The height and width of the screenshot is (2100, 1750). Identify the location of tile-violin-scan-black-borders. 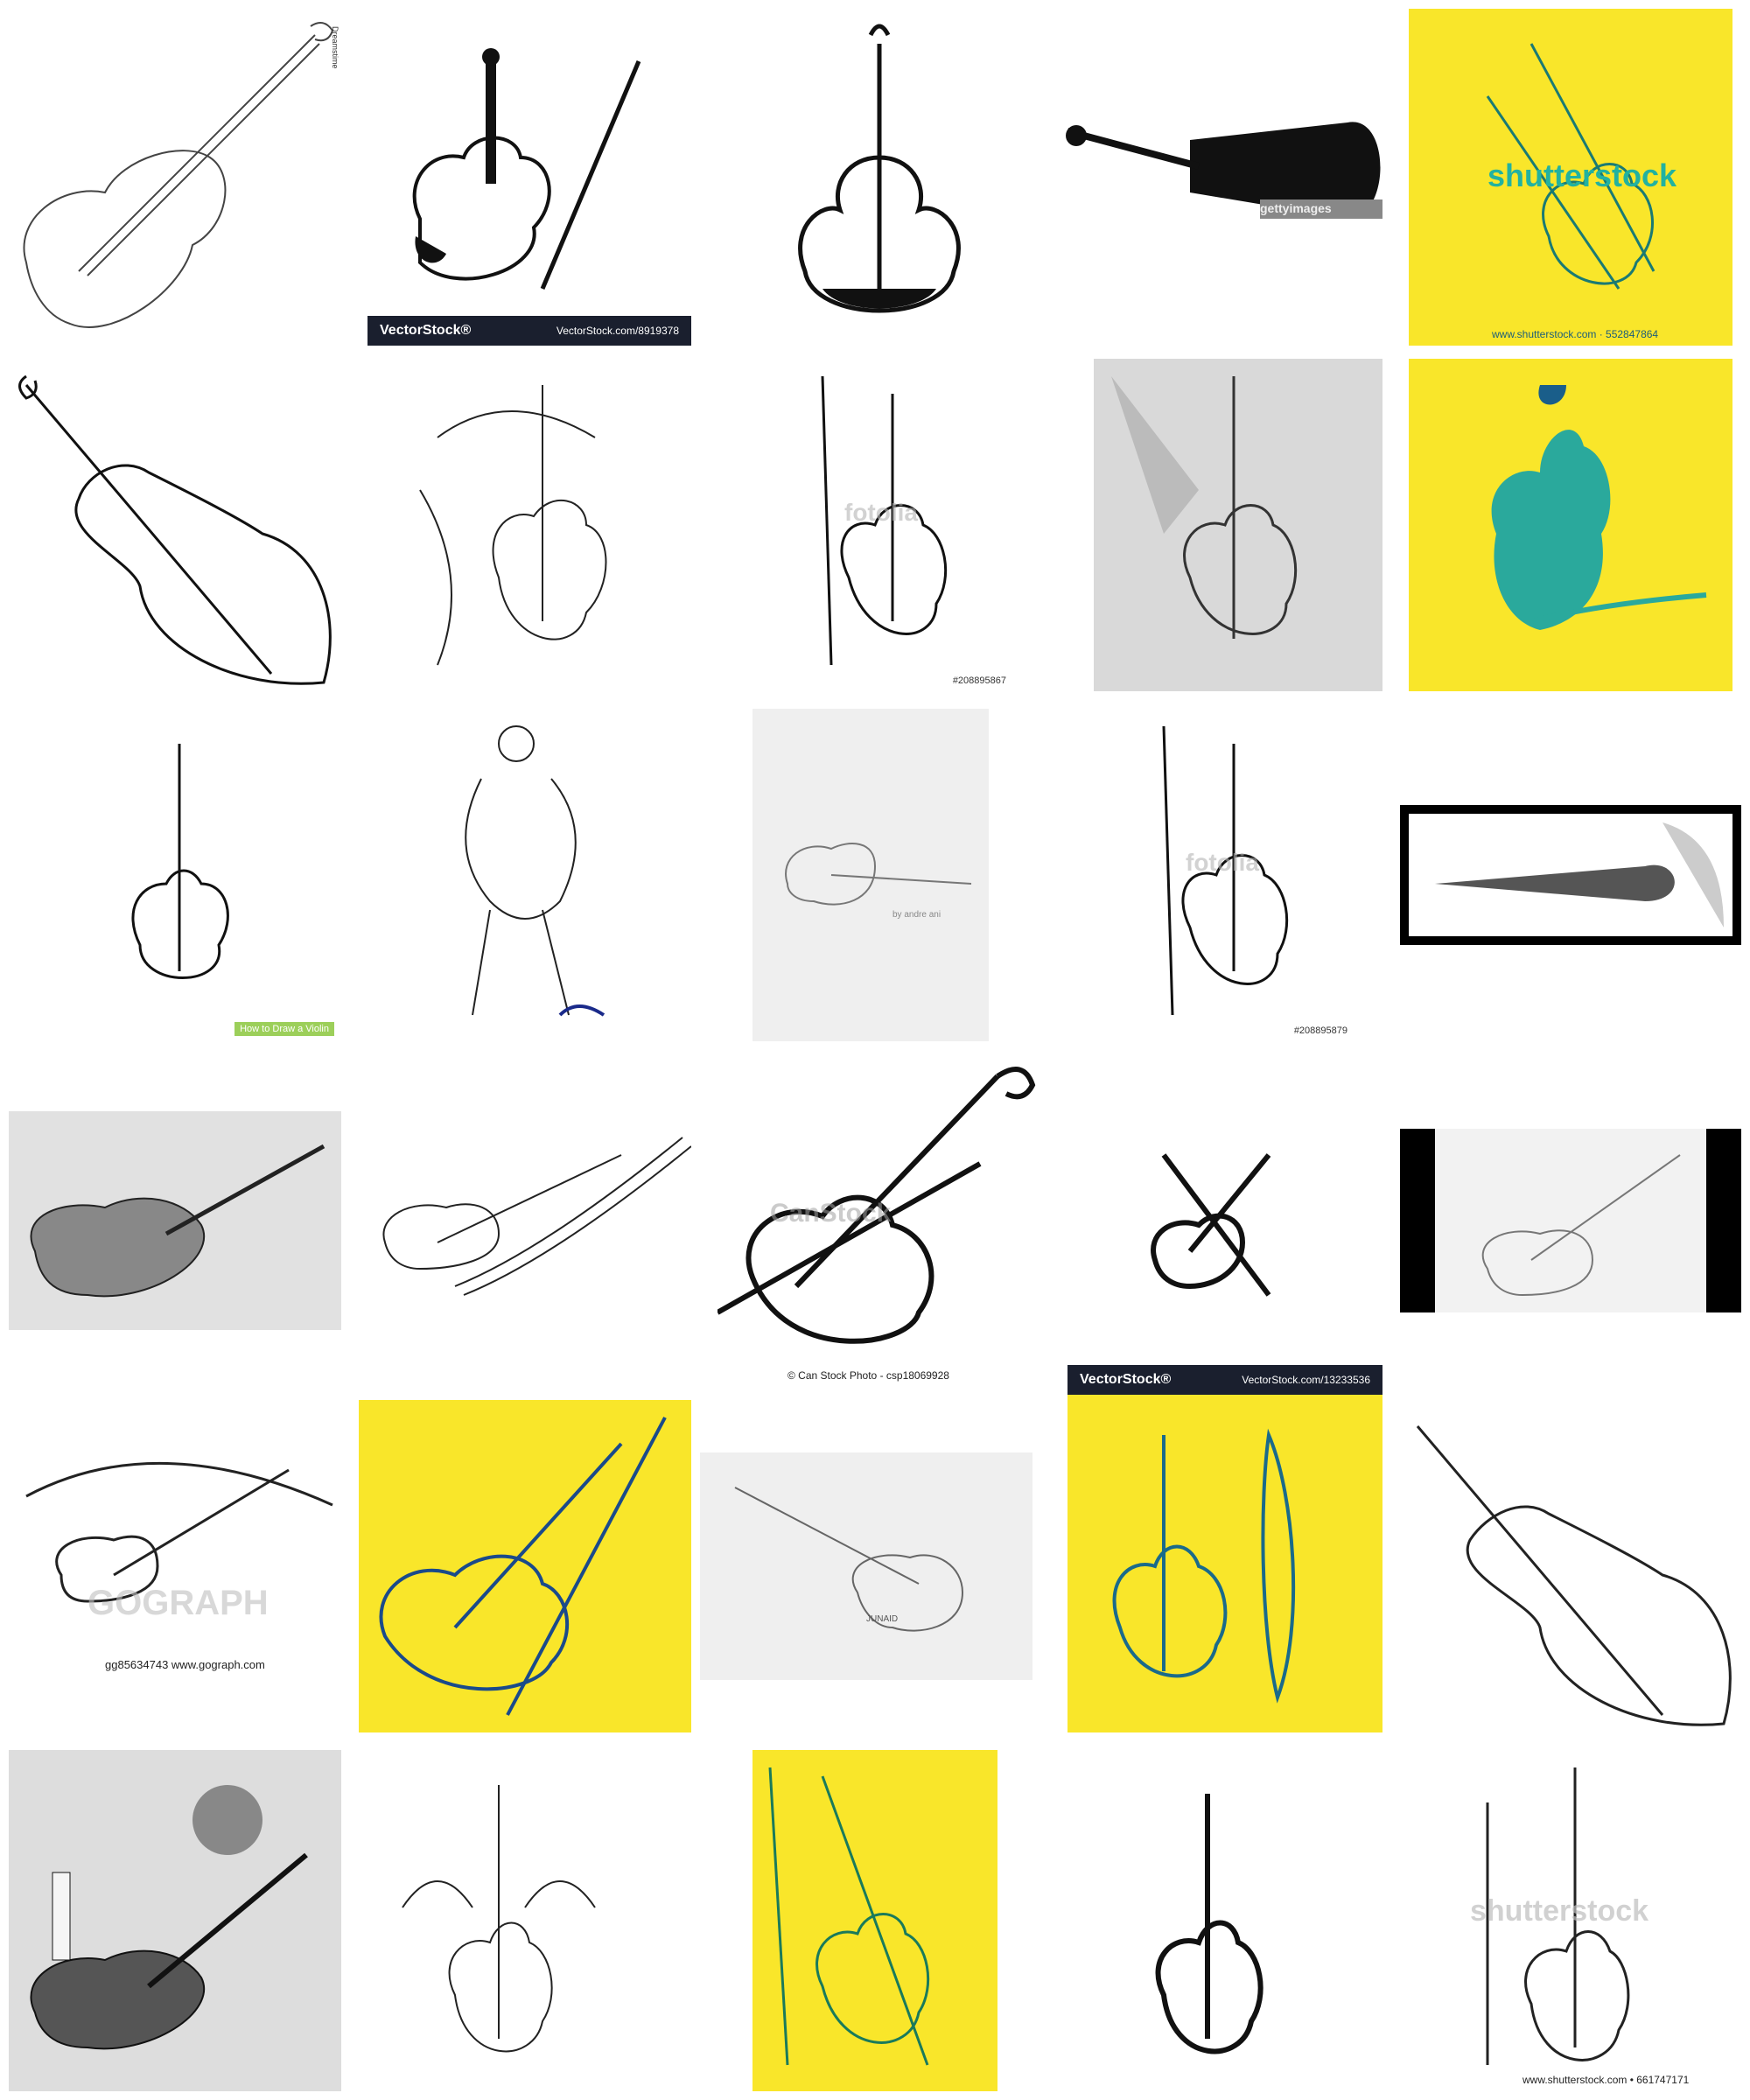
(1570, 1220).